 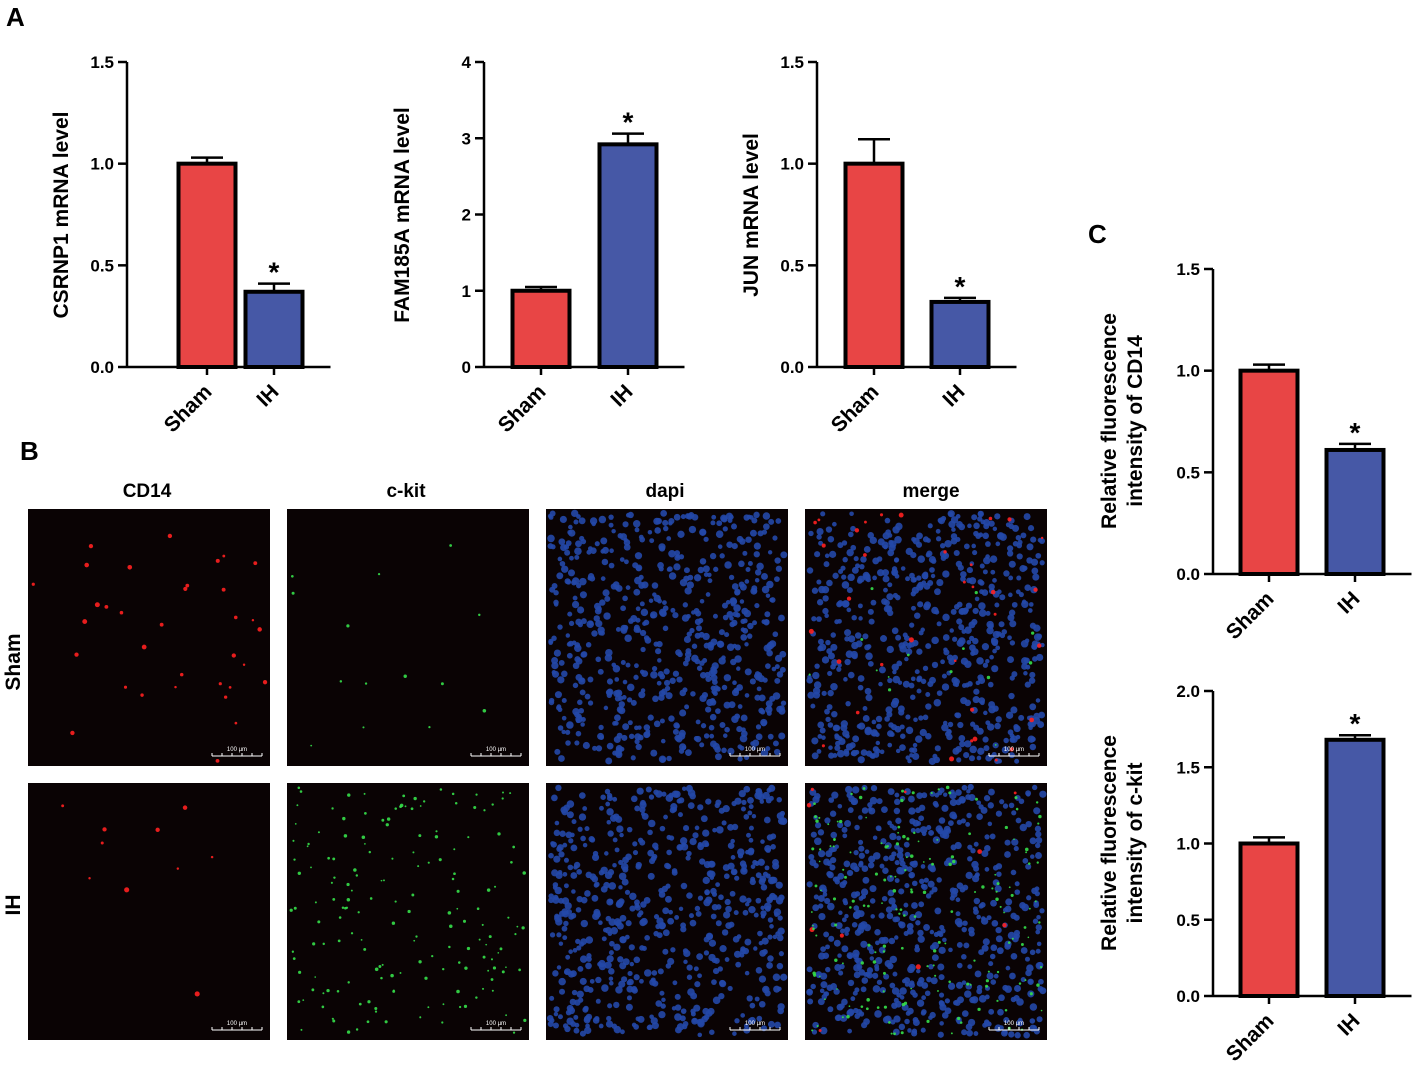 What do you see at coordinates (1188, 996) in the screenshot?
I see `y-tick-label: 0.0` at bounding box center [1188, 996].